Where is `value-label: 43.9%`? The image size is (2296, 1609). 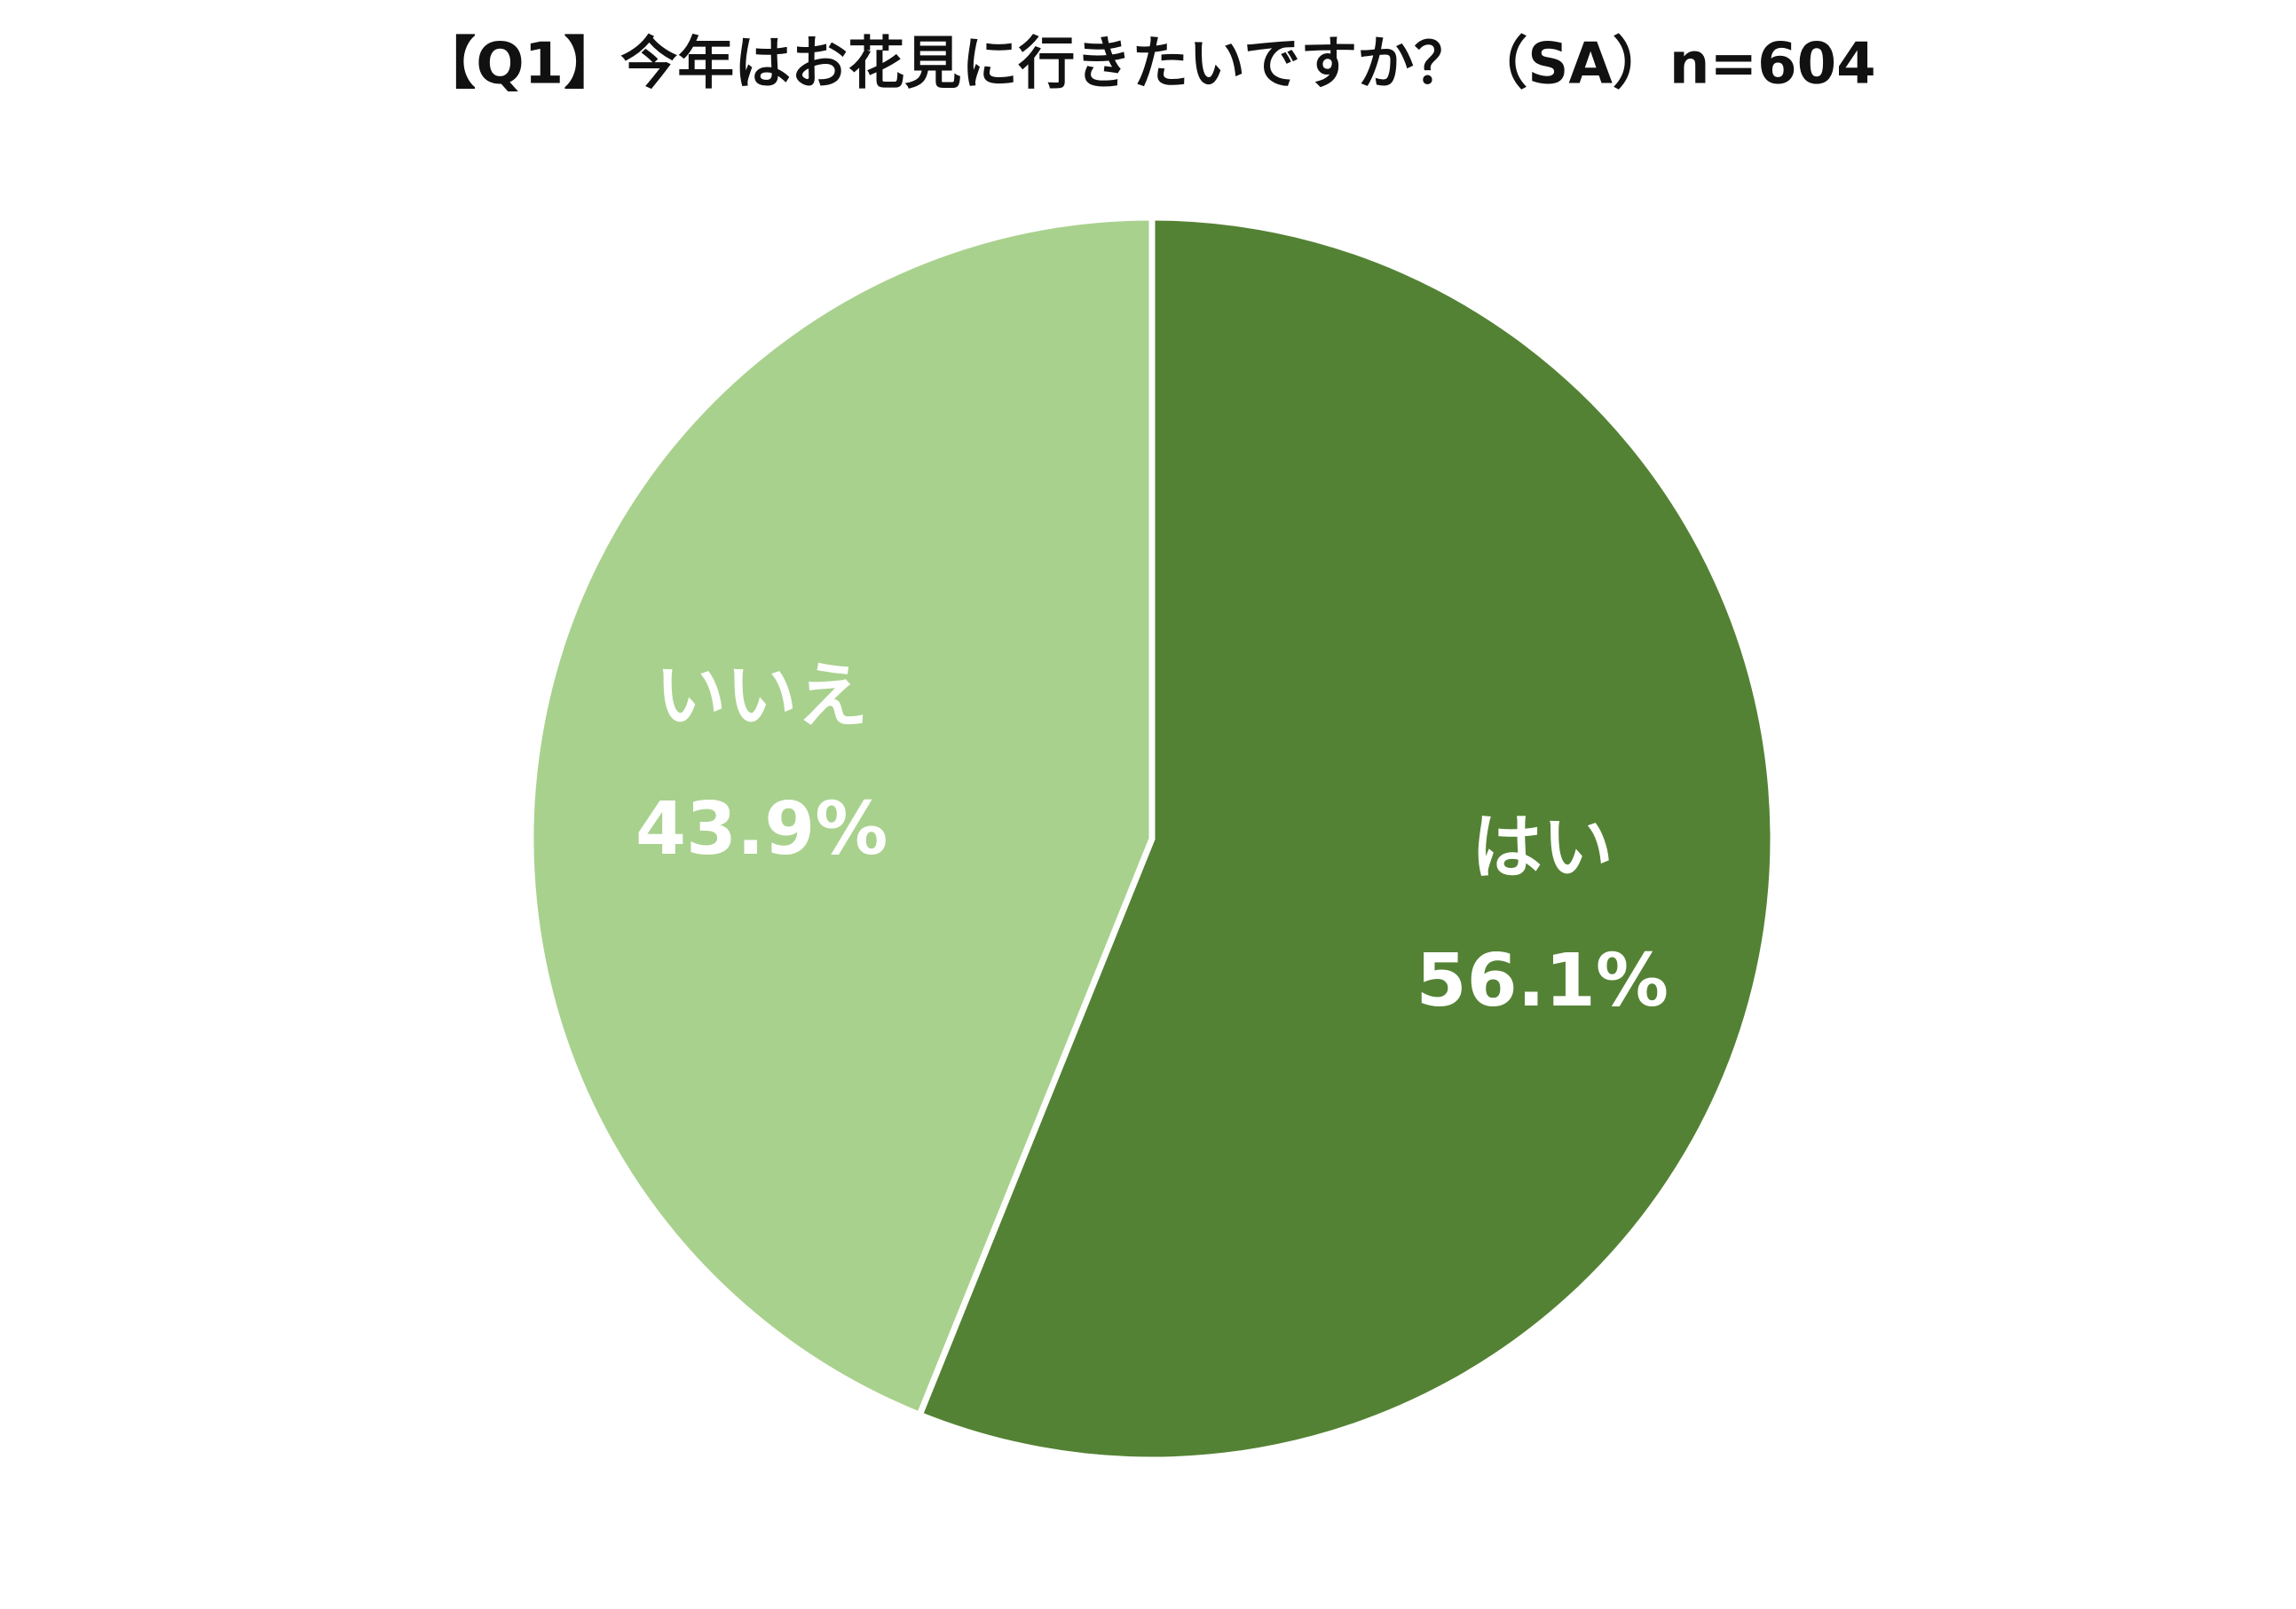 value-label: 43.9% is located at coordinates (761, 830).